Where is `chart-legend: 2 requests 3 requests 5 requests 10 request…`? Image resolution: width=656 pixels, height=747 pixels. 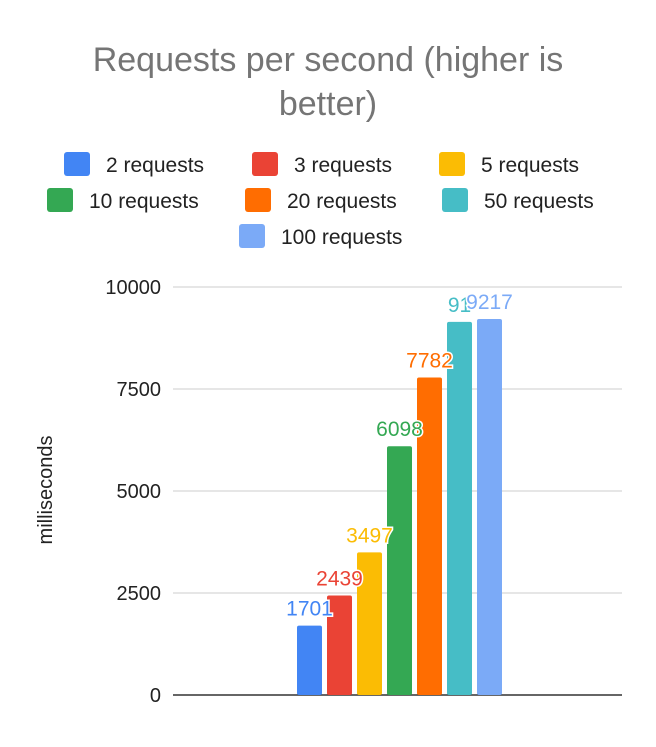
chart-legend: 2 requests 3 requests 5 requests 10 request… is located at coordinates (320, 200).